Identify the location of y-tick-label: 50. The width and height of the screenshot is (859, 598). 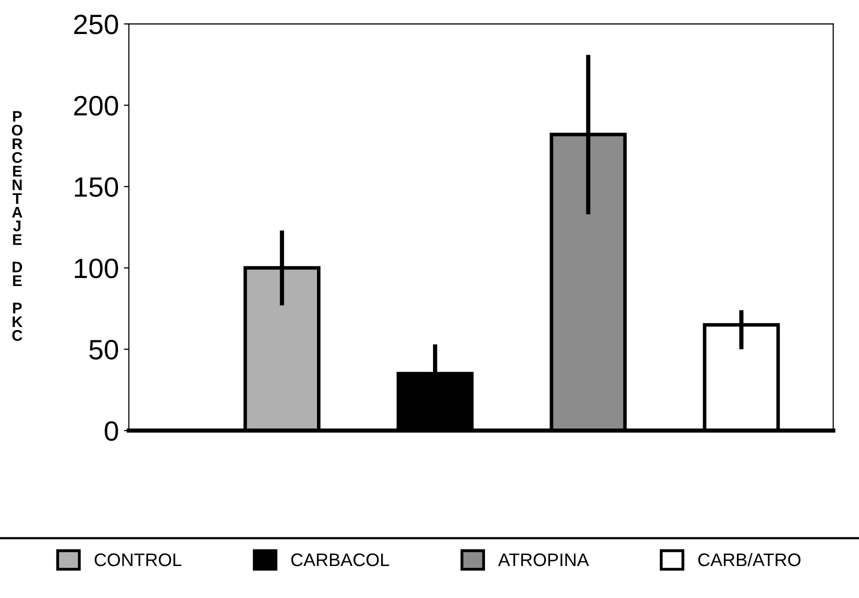
(103, 350).